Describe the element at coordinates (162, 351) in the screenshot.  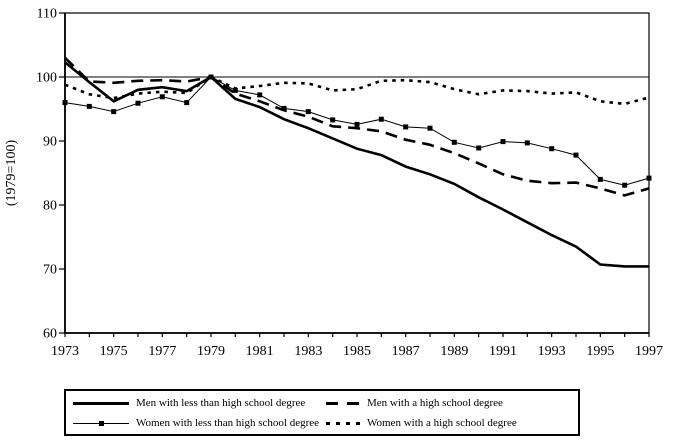
I see `x-tick-label: 1977` at that location.